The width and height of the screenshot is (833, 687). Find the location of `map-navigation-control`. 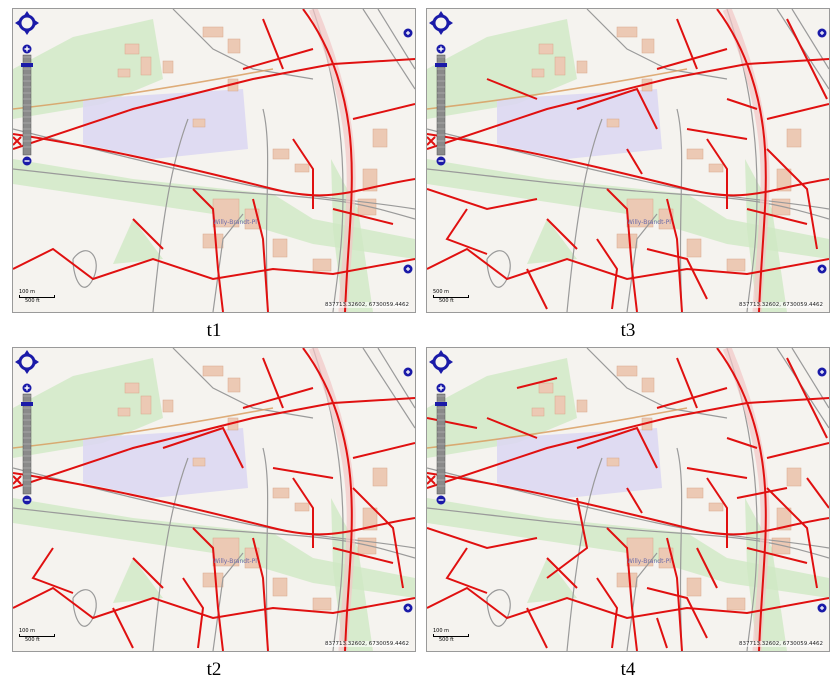

map-navigation-control is located at coordinates (443, 91).